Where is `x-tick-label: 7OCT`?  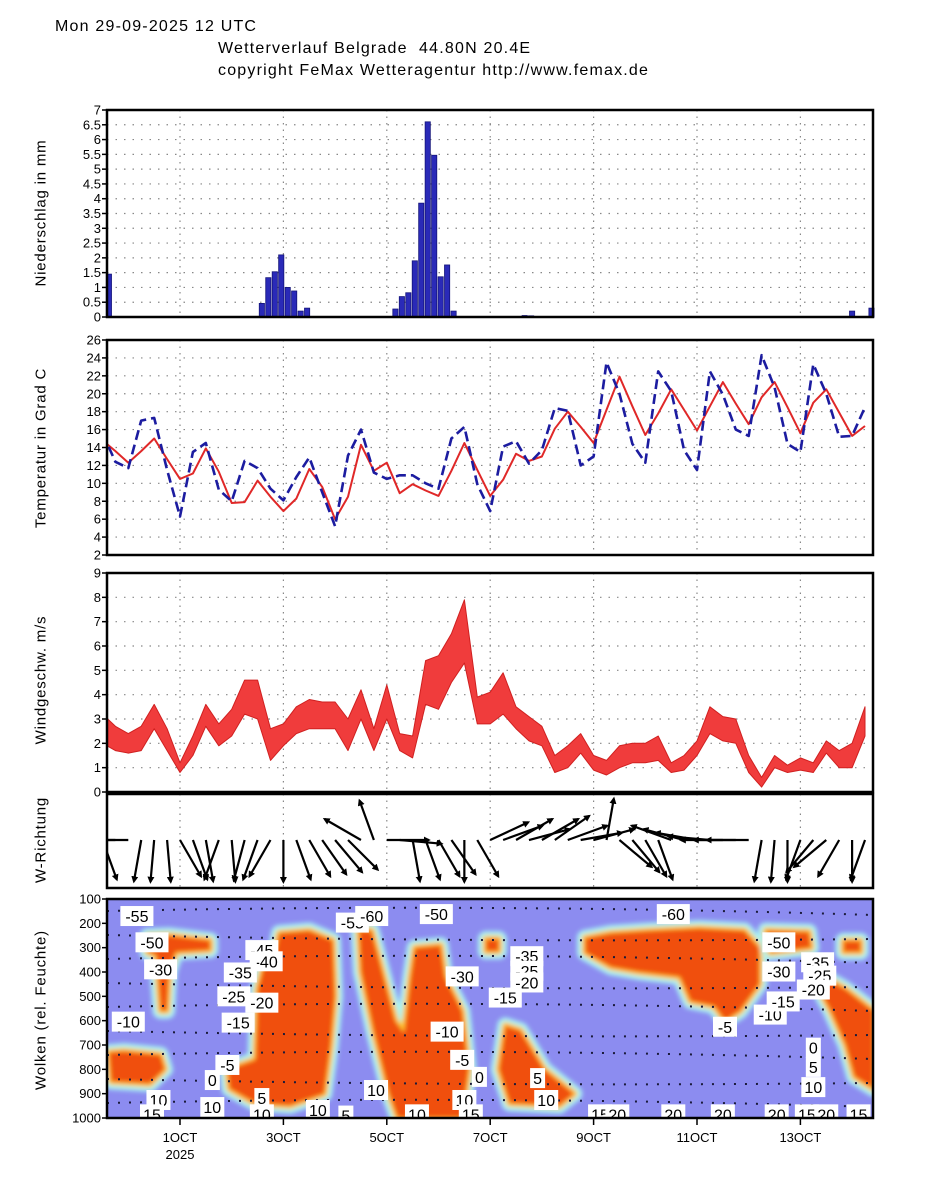 x-tick-label: 7OCT is located at coordinates (490, 1137).